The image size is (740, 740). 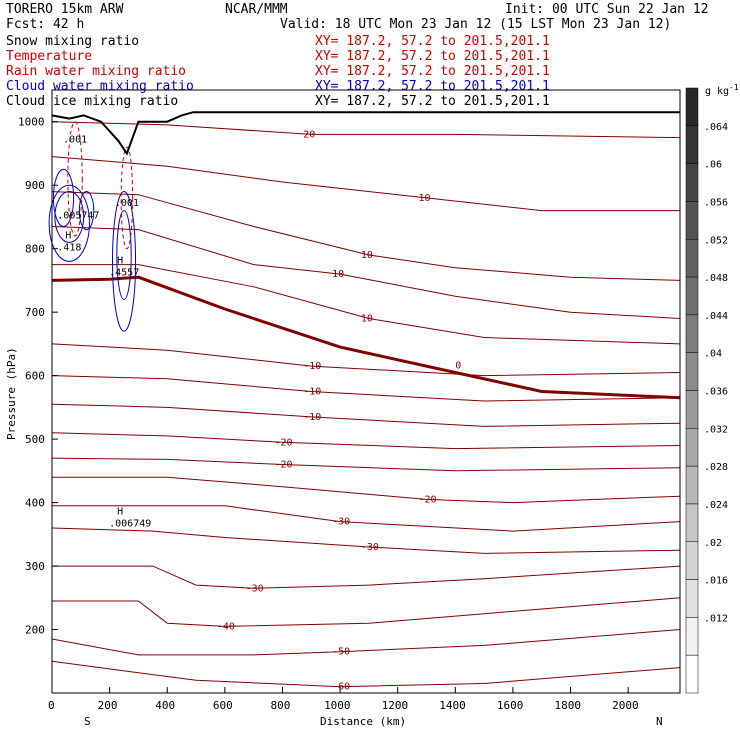 I want to click on colorbar-label-6: .04, so click(x=713, y=354).